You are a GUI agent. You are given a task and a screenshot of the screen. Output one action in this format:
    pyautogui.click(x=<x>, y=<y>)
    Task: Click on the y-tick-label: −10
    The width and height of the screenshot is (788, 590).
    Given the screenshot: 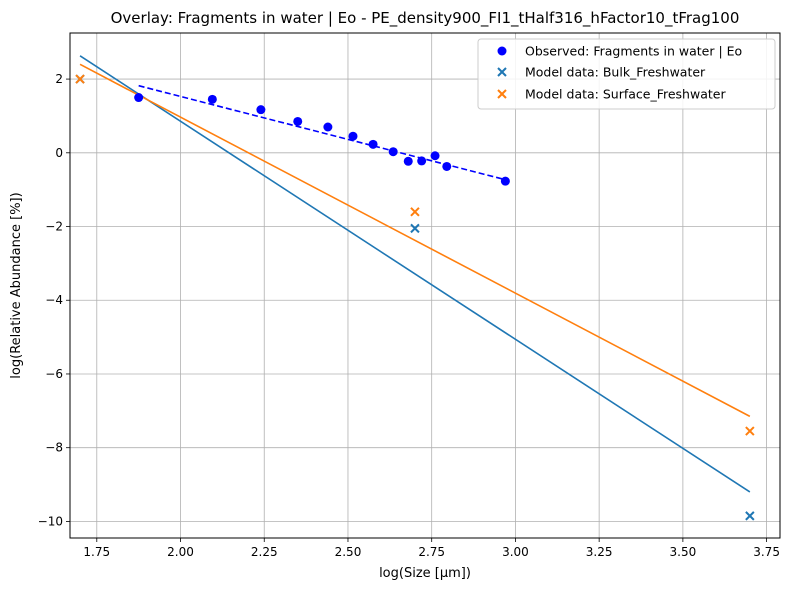 What is the action you would take?
    pyautogui.click(x=50, y=521)
    